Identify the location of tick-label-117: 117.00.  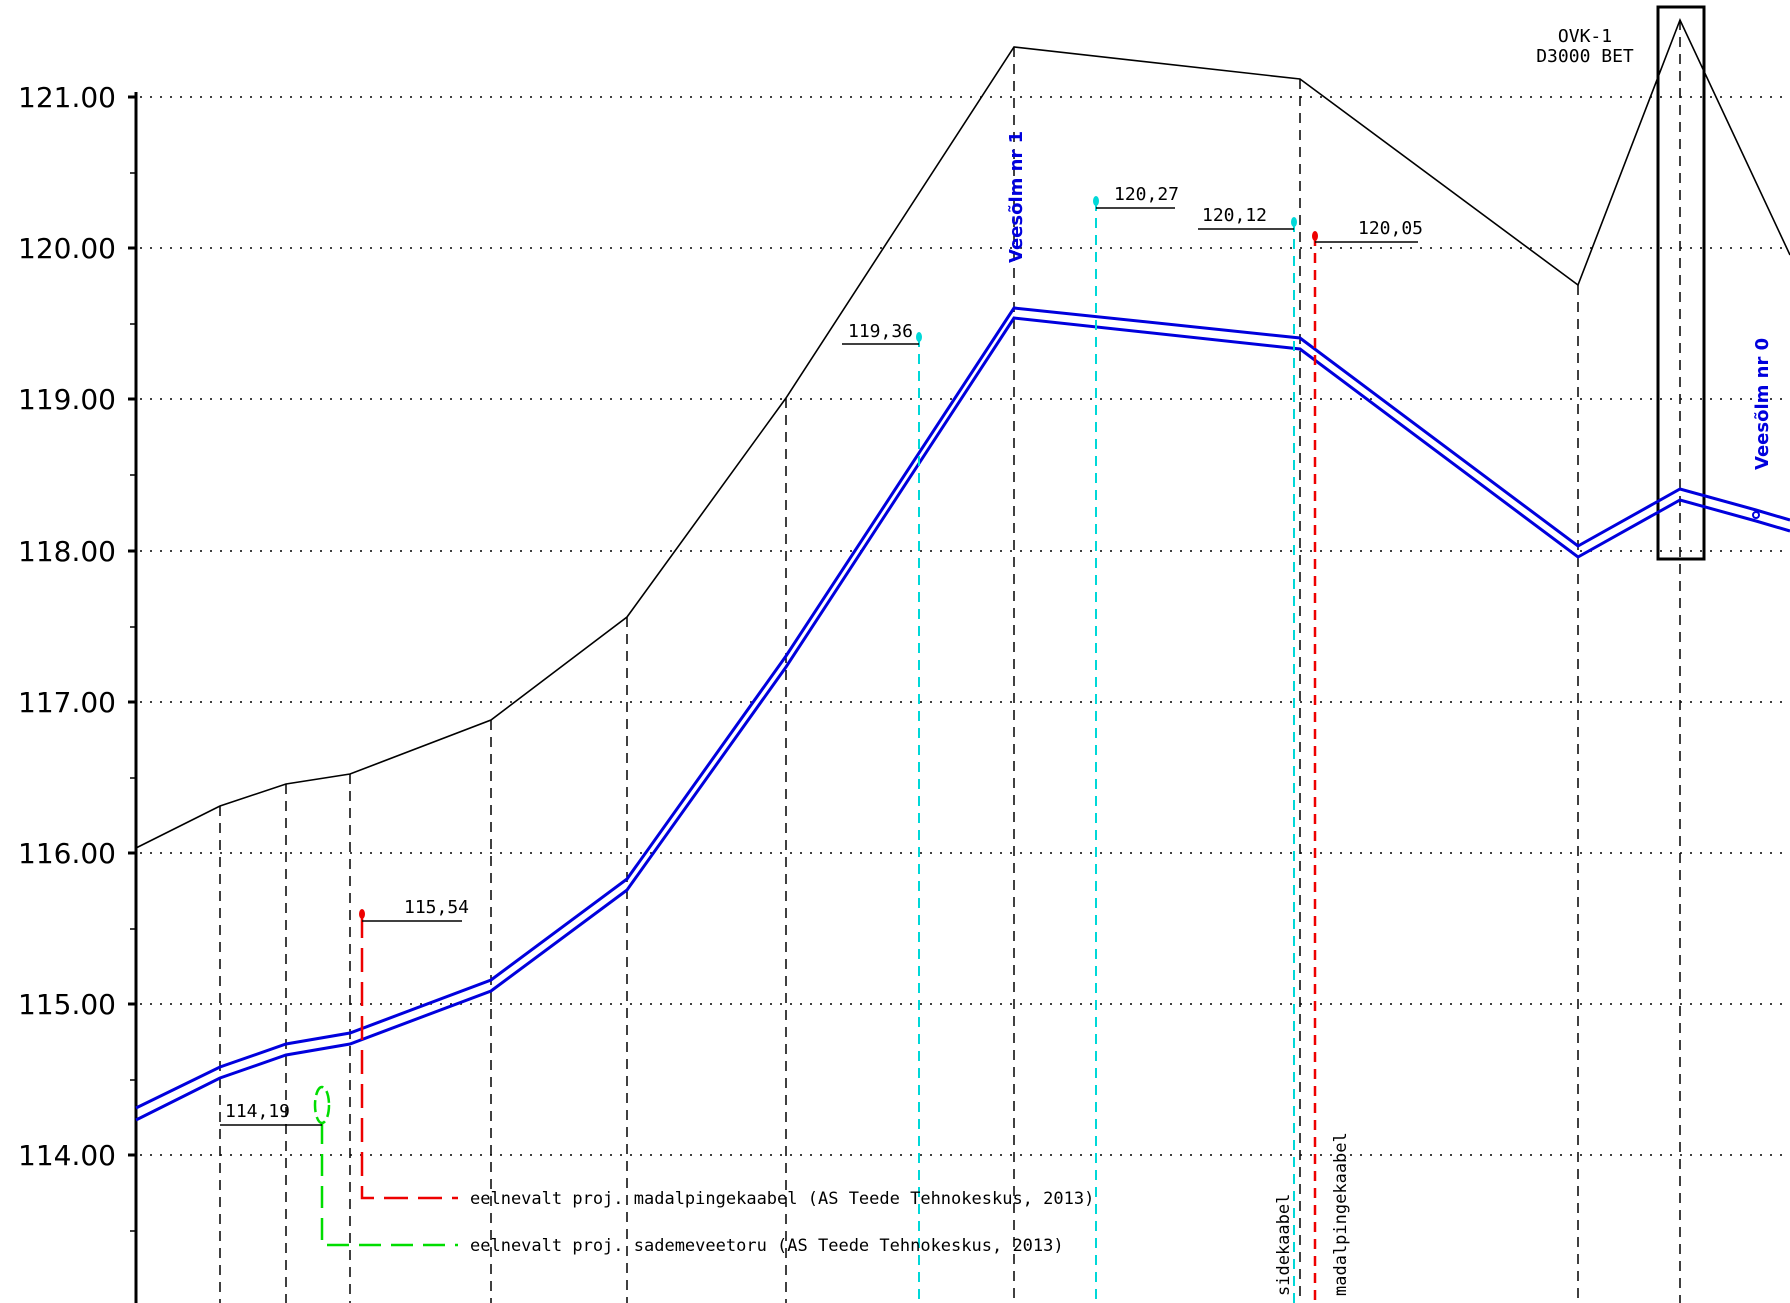
(67, 702).